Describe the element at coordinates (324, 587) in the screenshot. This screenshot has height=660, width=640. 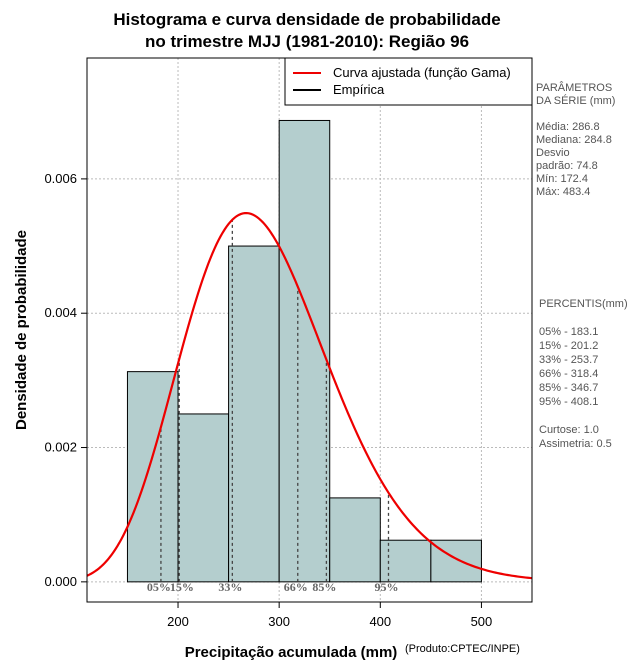
I see `percentile-label: 85%` at that location.